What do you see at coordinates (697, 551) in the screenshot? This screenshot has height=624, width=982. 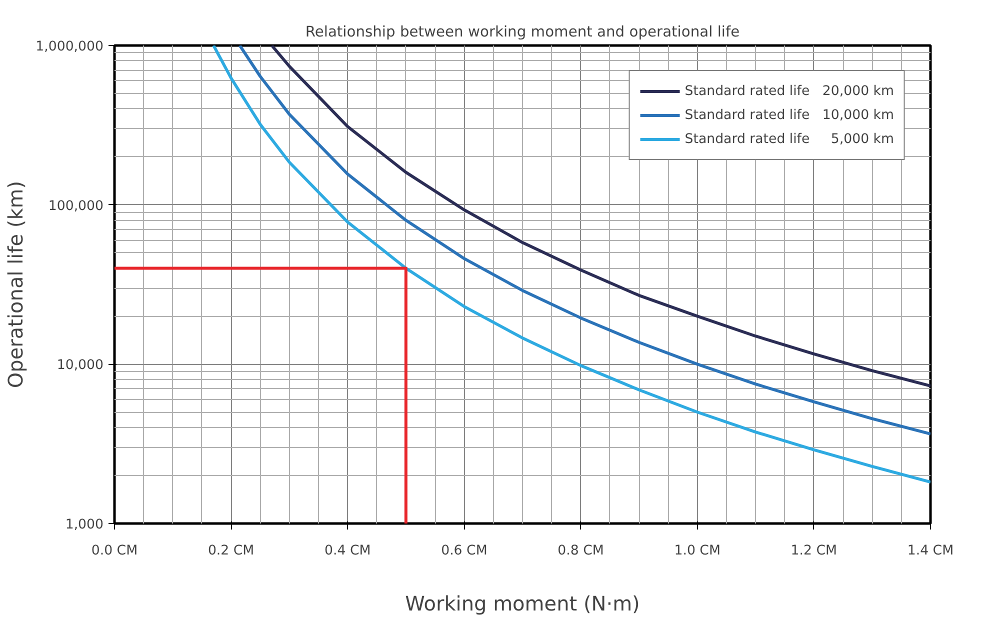 I see `x-tick-label: 1.0 CM` at bounding box center [697, 551].